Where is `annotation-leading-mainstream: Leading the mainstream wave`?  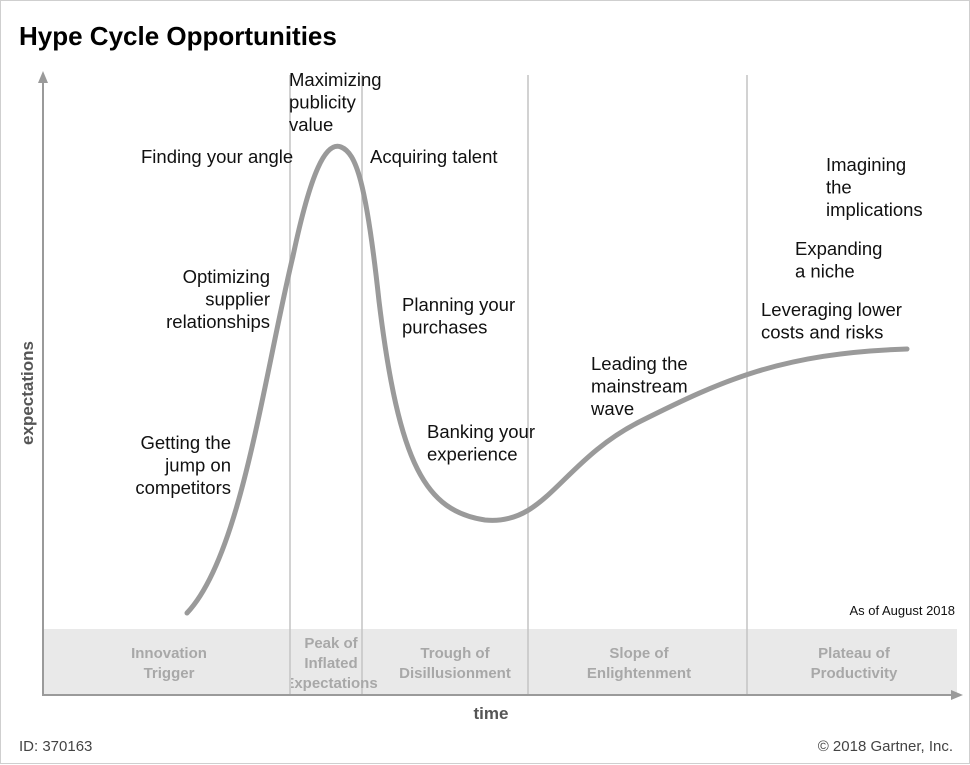
annotation-leading-mainstream: Leading the mainstream wave is located at coordinates (639, 386).